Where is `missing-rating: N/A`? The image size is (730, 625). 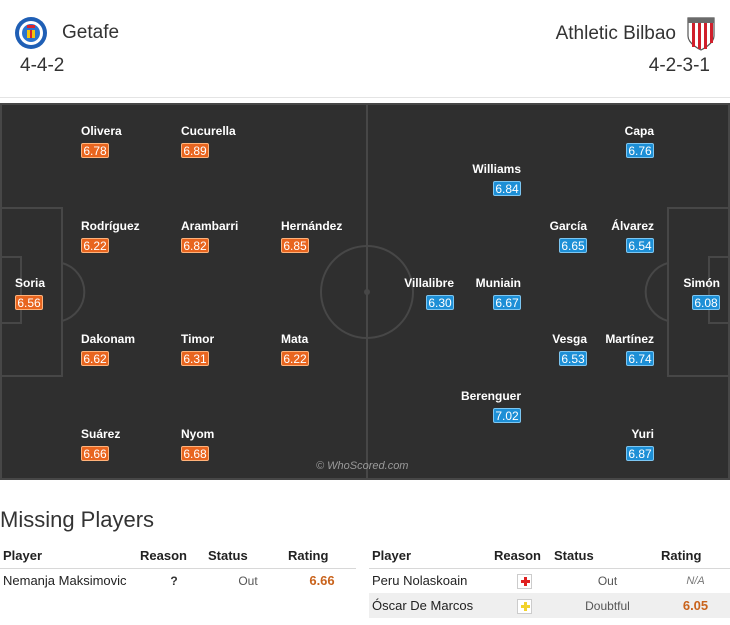 missing-rating: N/A is located at coordinates (695, 580).